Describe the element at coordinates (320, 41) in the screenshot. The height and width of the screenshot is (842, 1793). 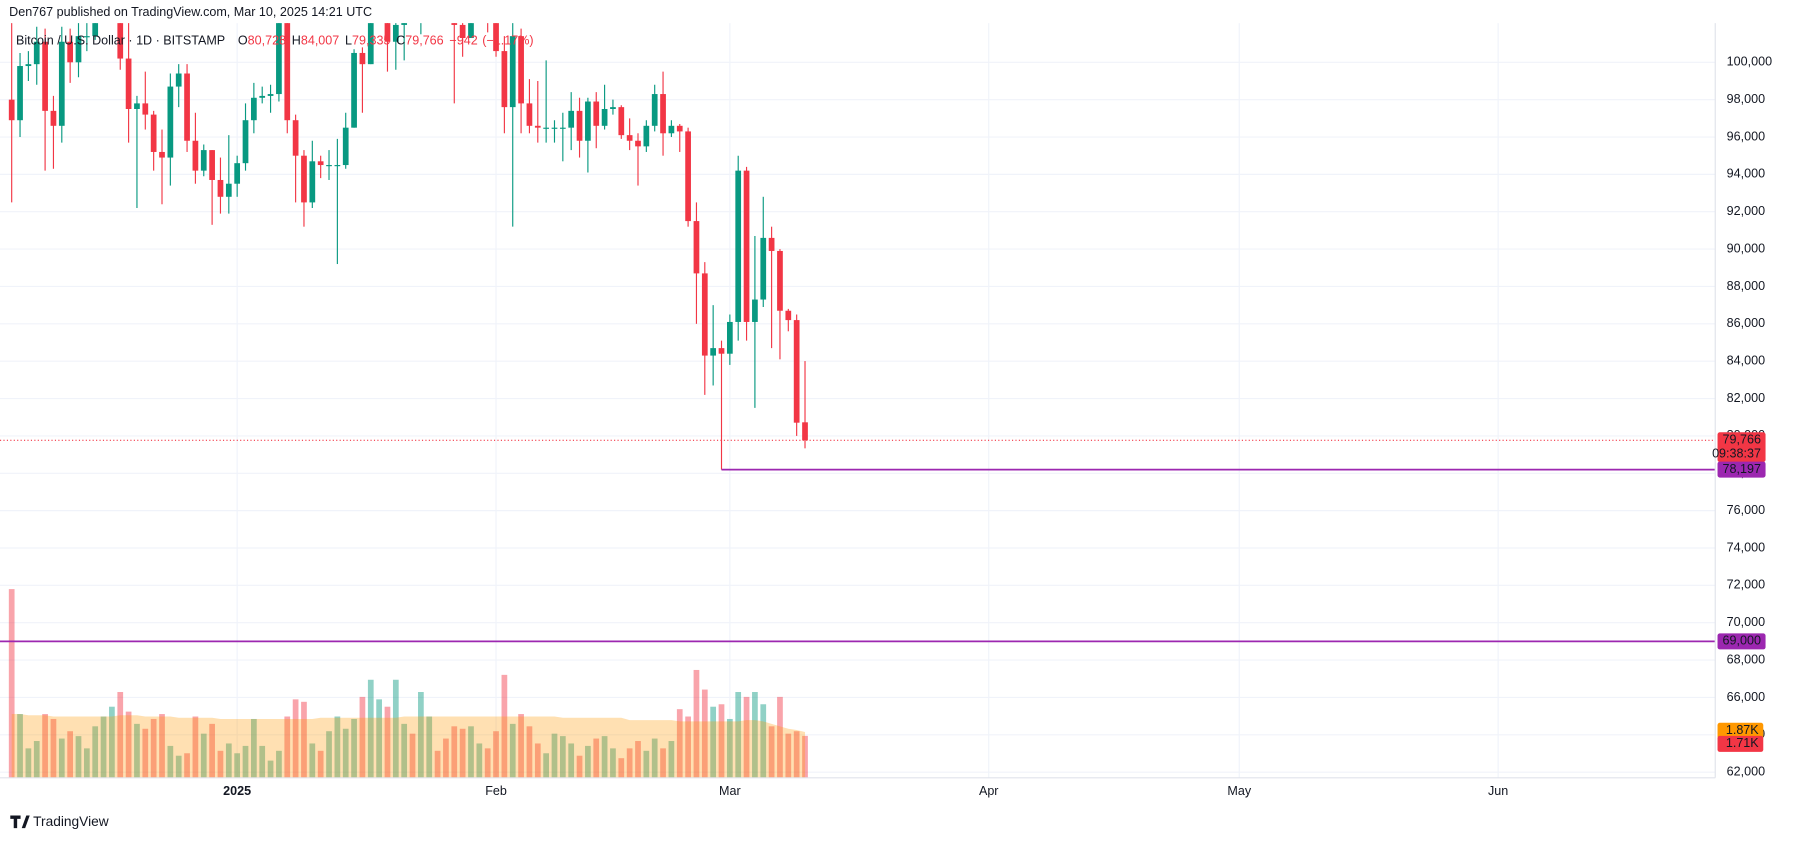
I see `legend-value: 84,007` at that location.